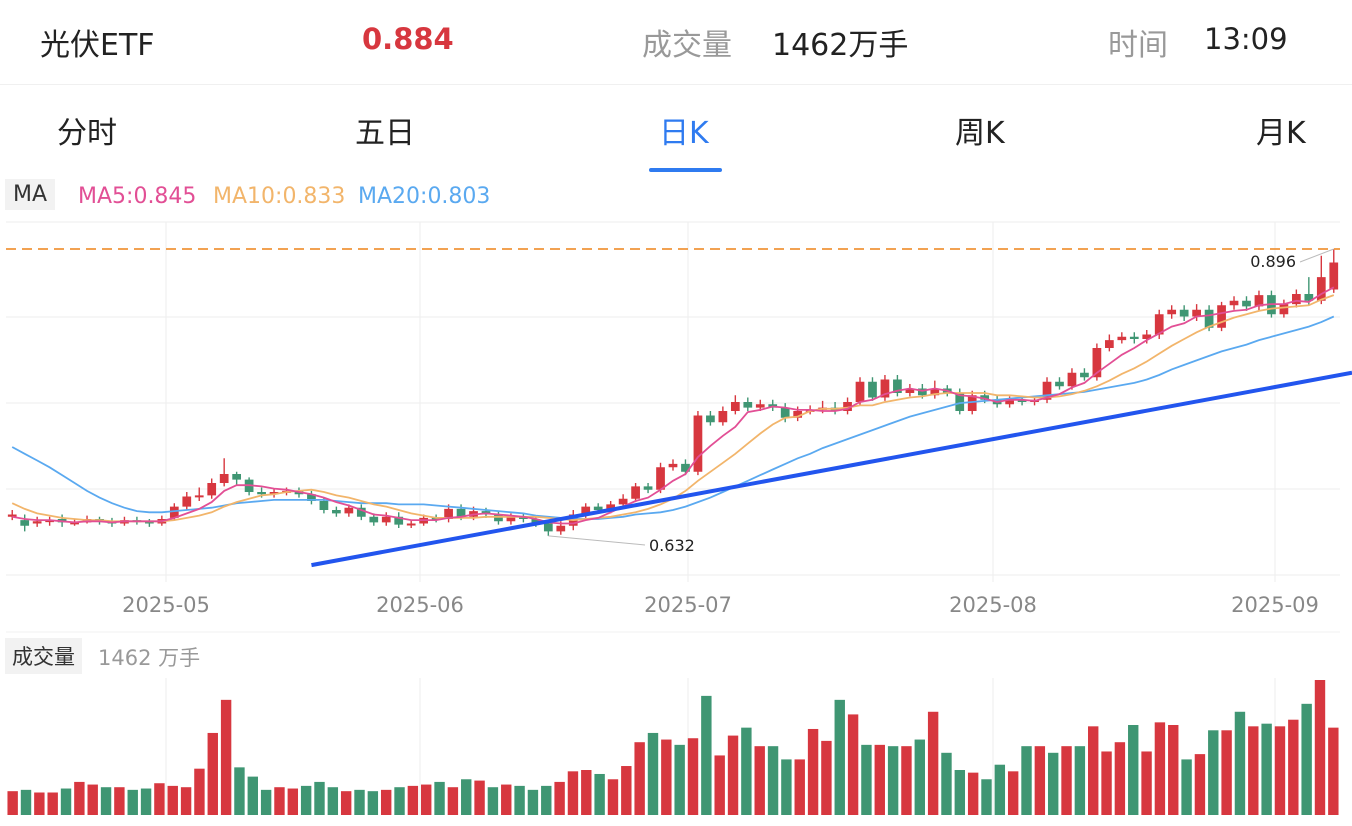 The height and width of the screenshot is (826, 1352). What do you see at coordinates (385, 133) in the screenshot?
I see `tab-five-day: 五日` at bounding box center [385, 133].